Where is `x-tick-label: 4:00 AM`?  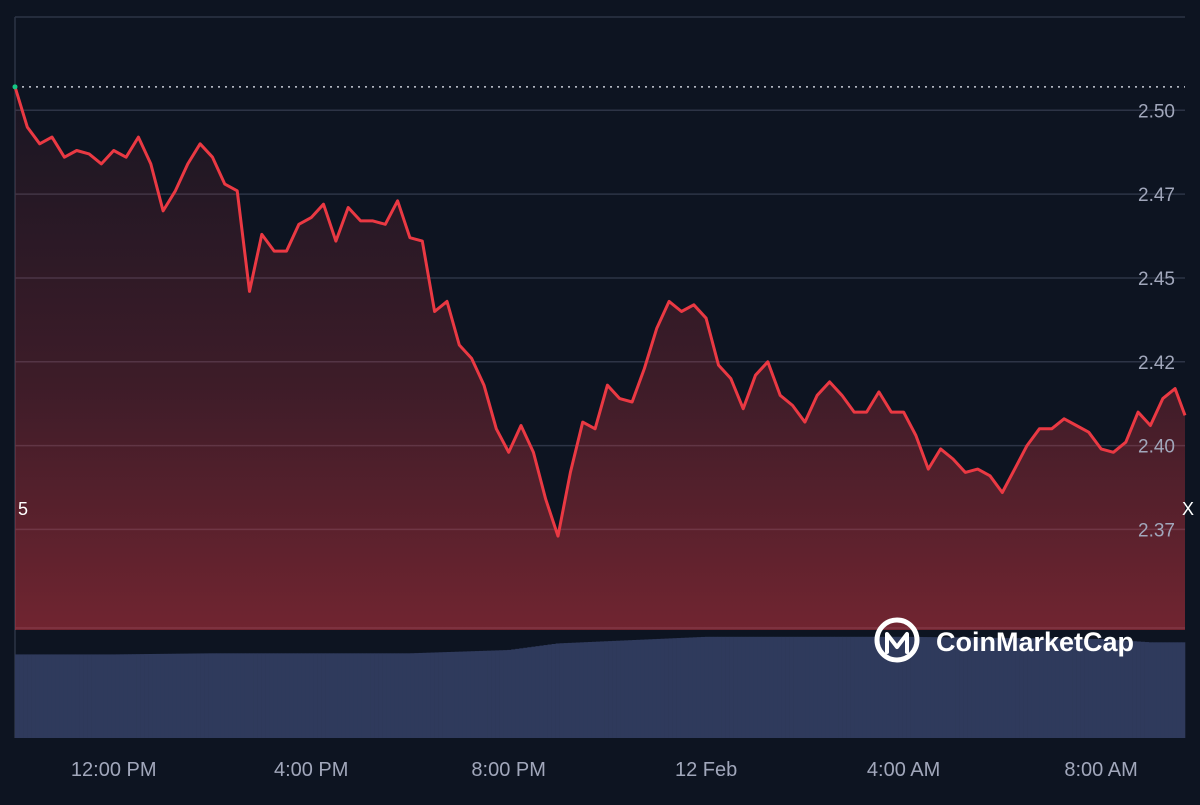 x-tick-label: 4:00 AM is located at coordinates (903, 770).